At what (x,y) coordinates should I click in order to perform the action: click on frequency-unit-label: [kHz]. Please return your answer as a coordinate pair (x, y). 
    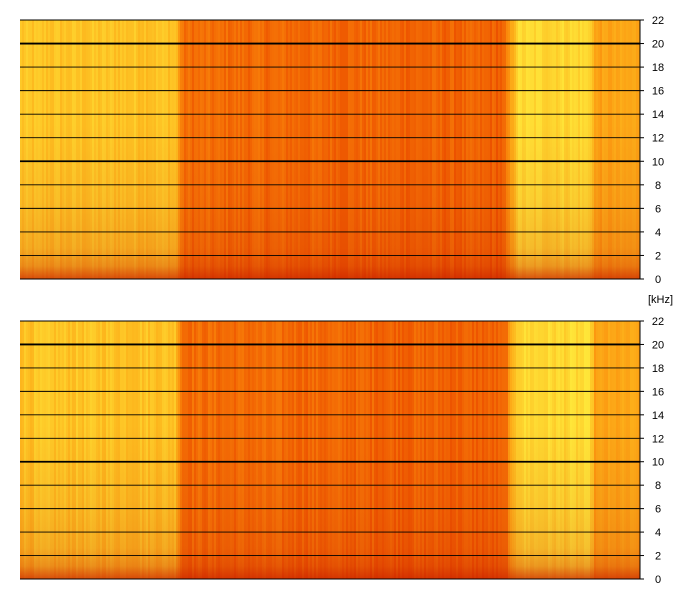
    Looking at the image, I should click on (660, 300).